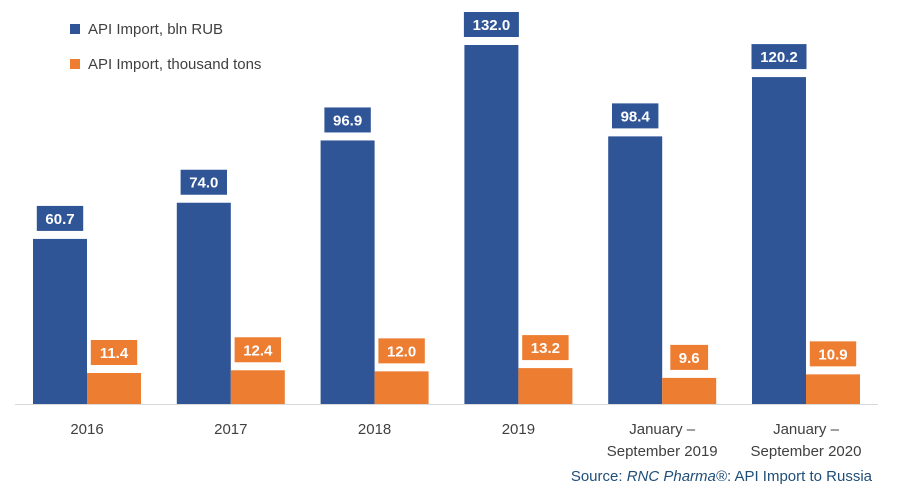 The image size is (898, 497). I want to click on data-label-rub-0: 60.7, so click(59, 219).